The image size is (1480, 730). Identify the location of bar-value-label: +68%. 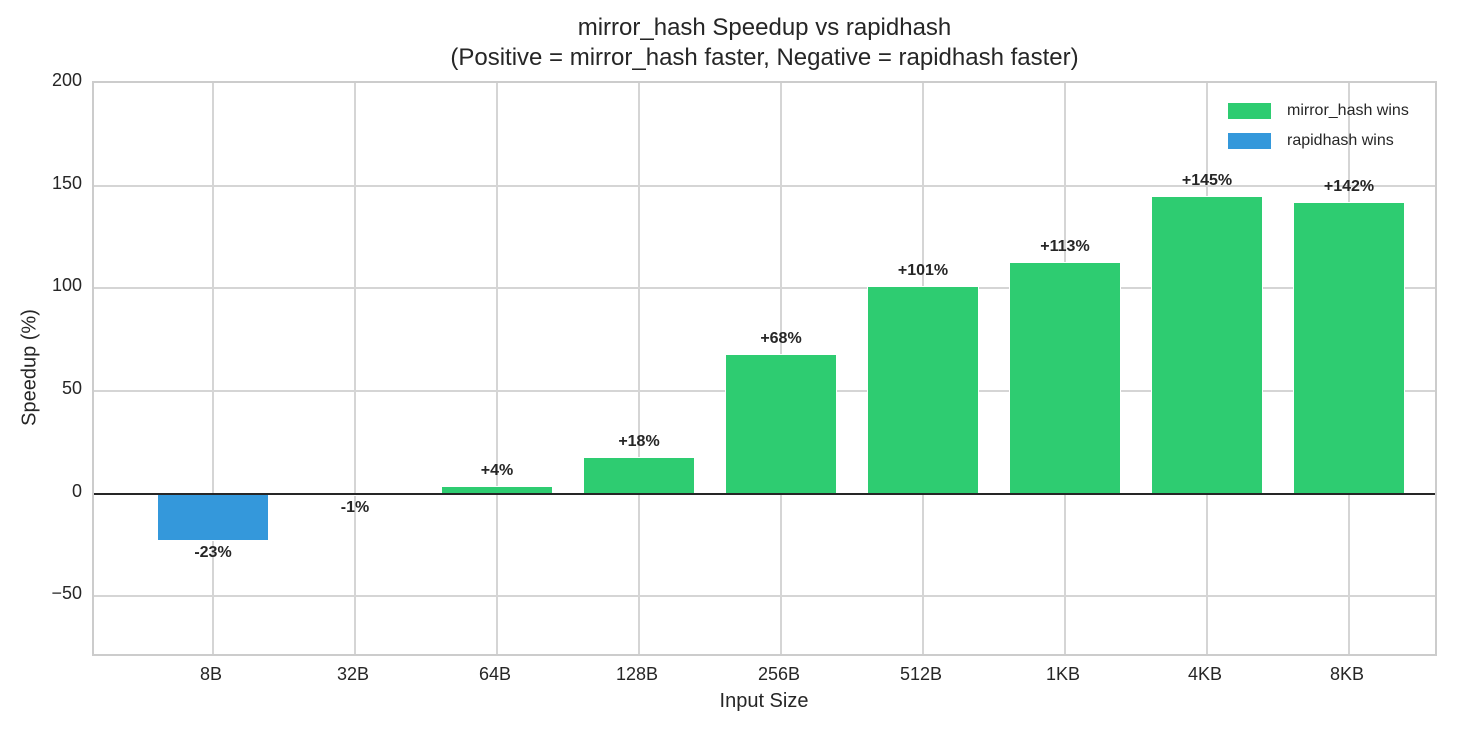
(781, 339).